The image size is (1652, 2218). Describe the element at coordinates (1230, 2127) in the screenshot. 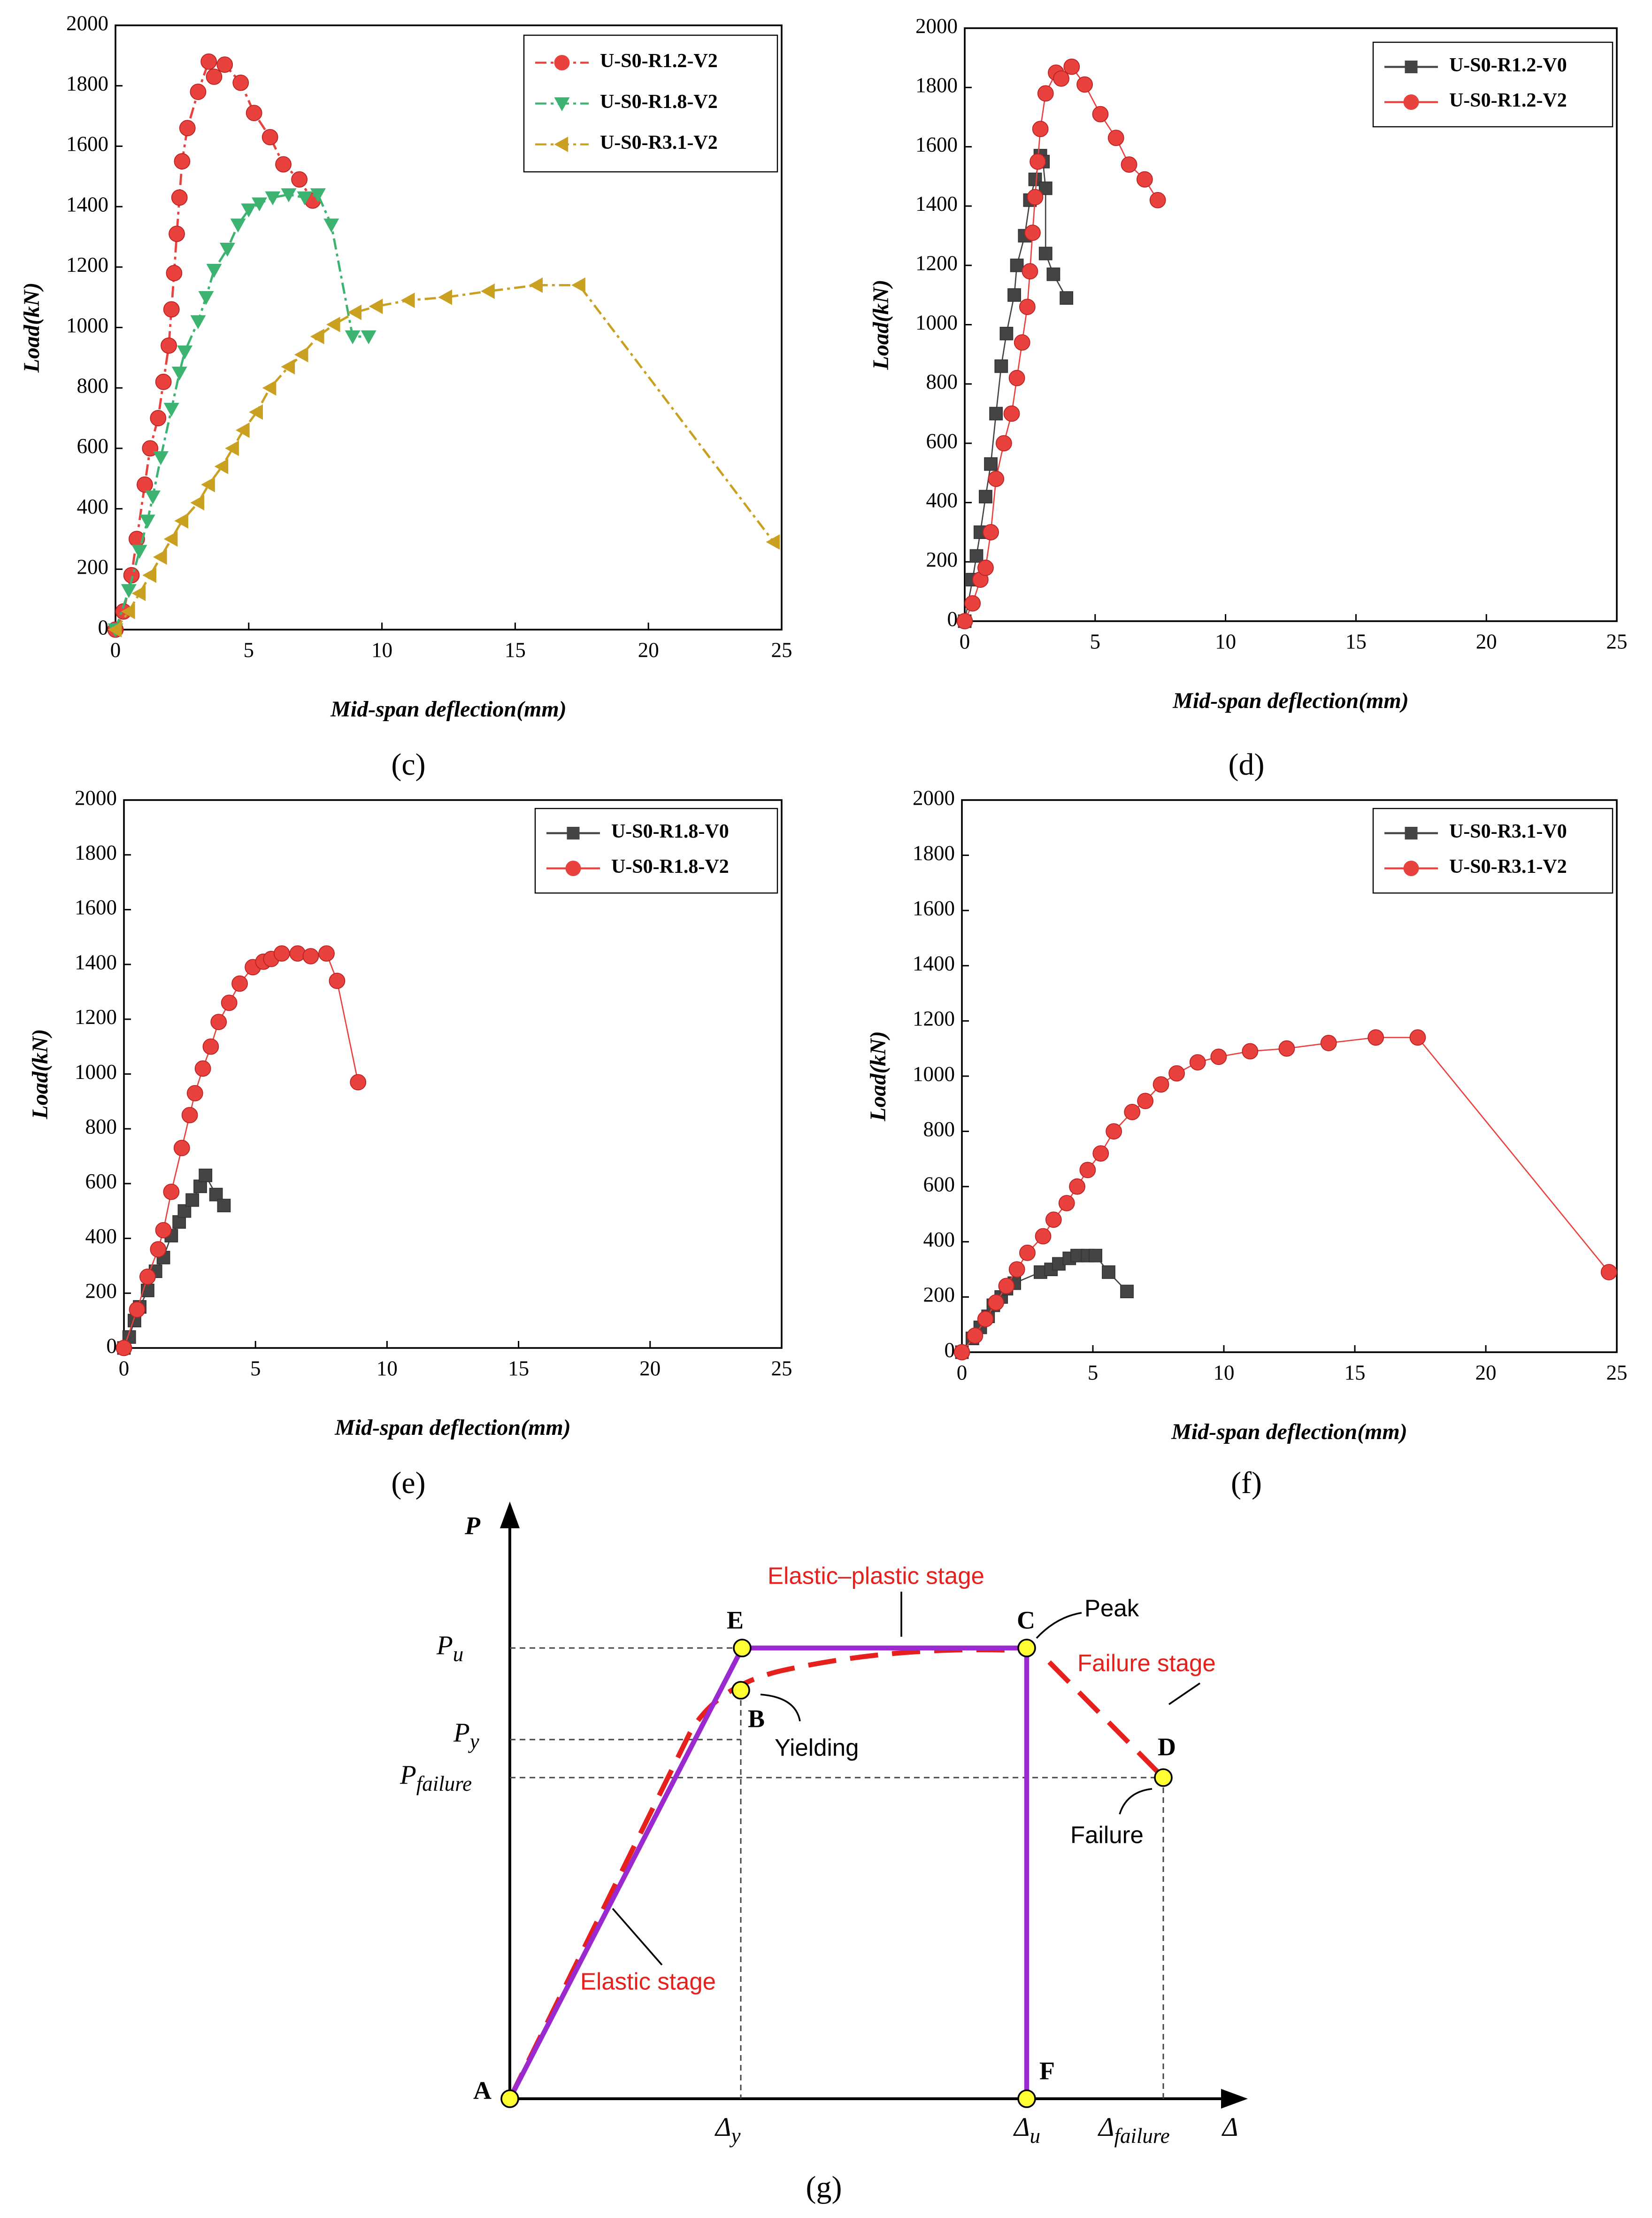

I see `axis-label: Δ` at that location.